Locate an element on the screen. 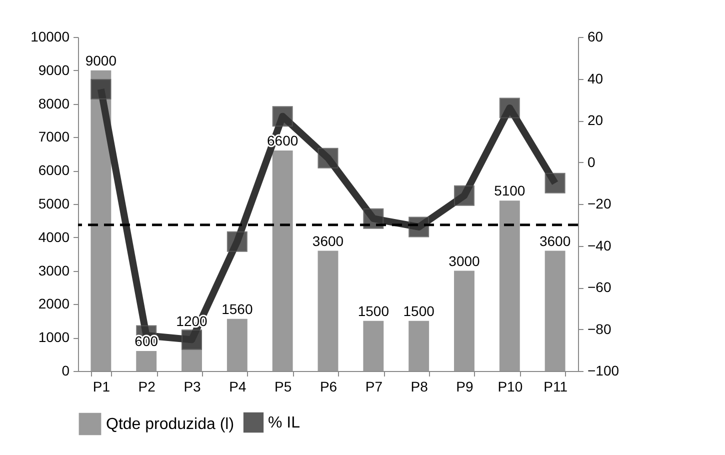 The height and width of the screenshot is (455, 725). data-label: 5100 is located at coordinates (510, 190).